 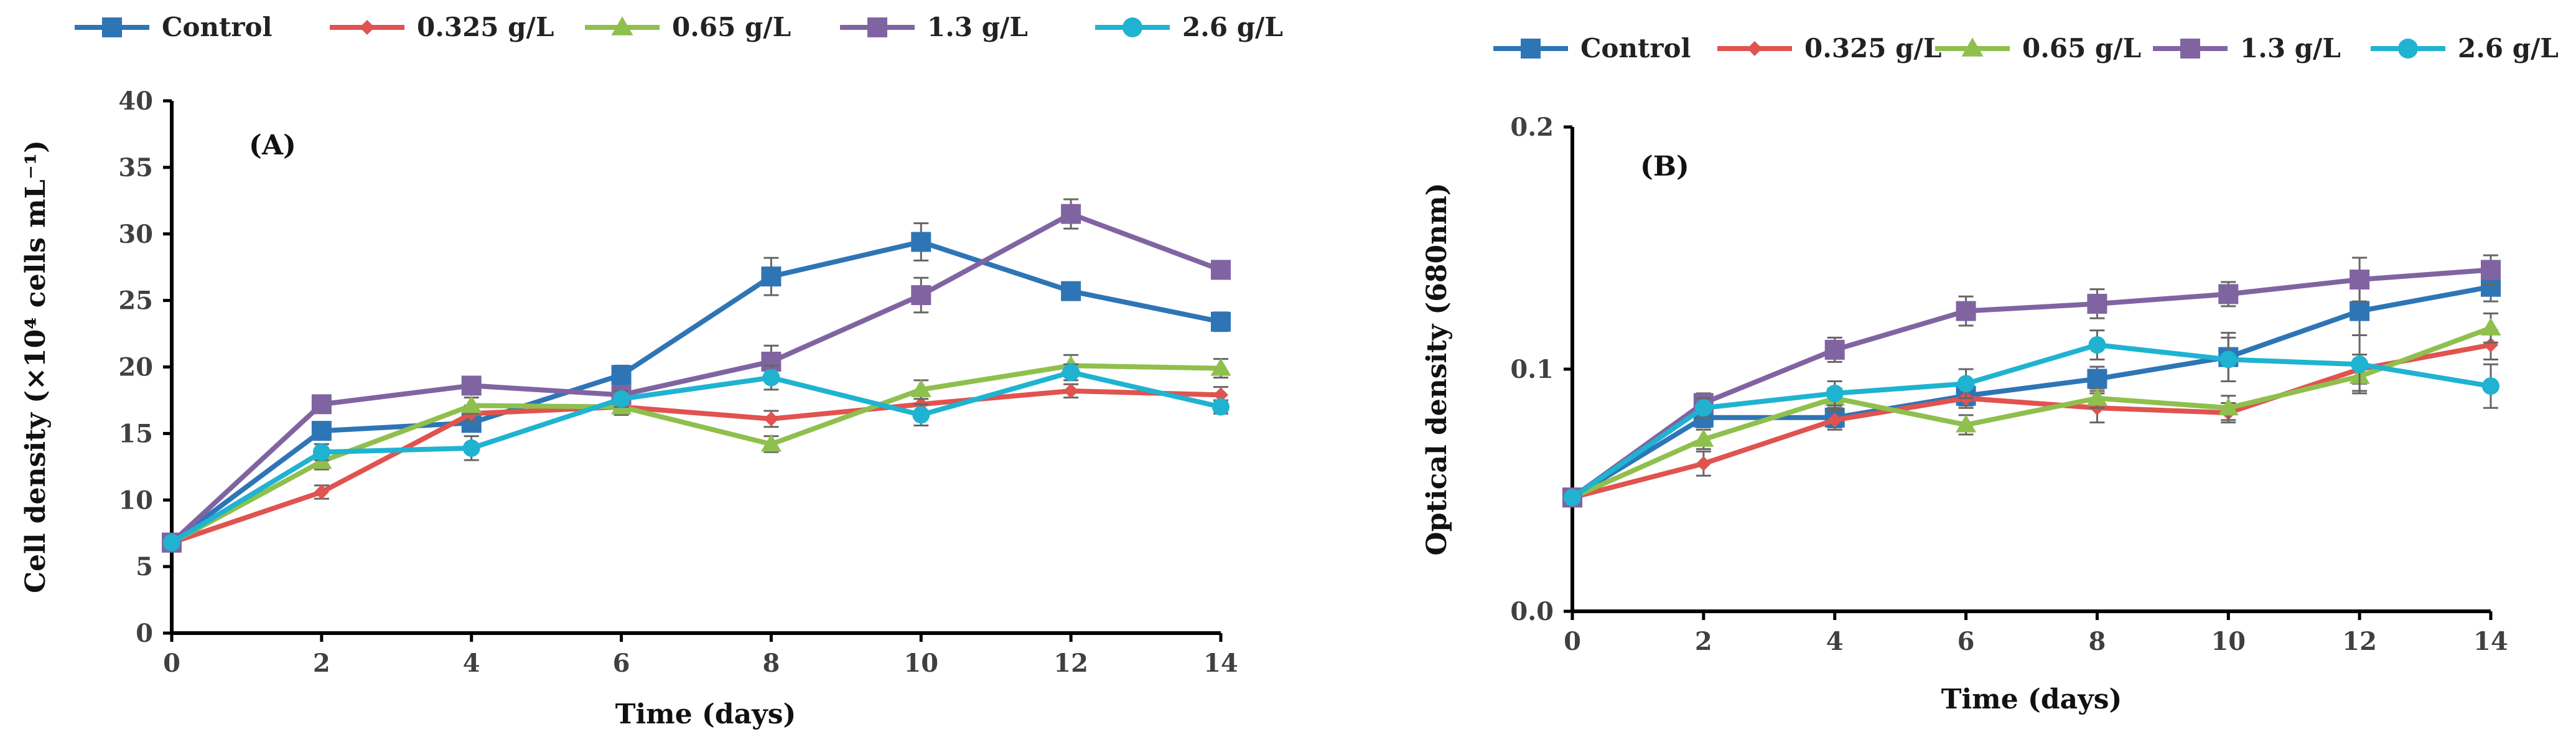 I want to click on legend-item: 1.3 g/L, so click(x=2247, y=48).